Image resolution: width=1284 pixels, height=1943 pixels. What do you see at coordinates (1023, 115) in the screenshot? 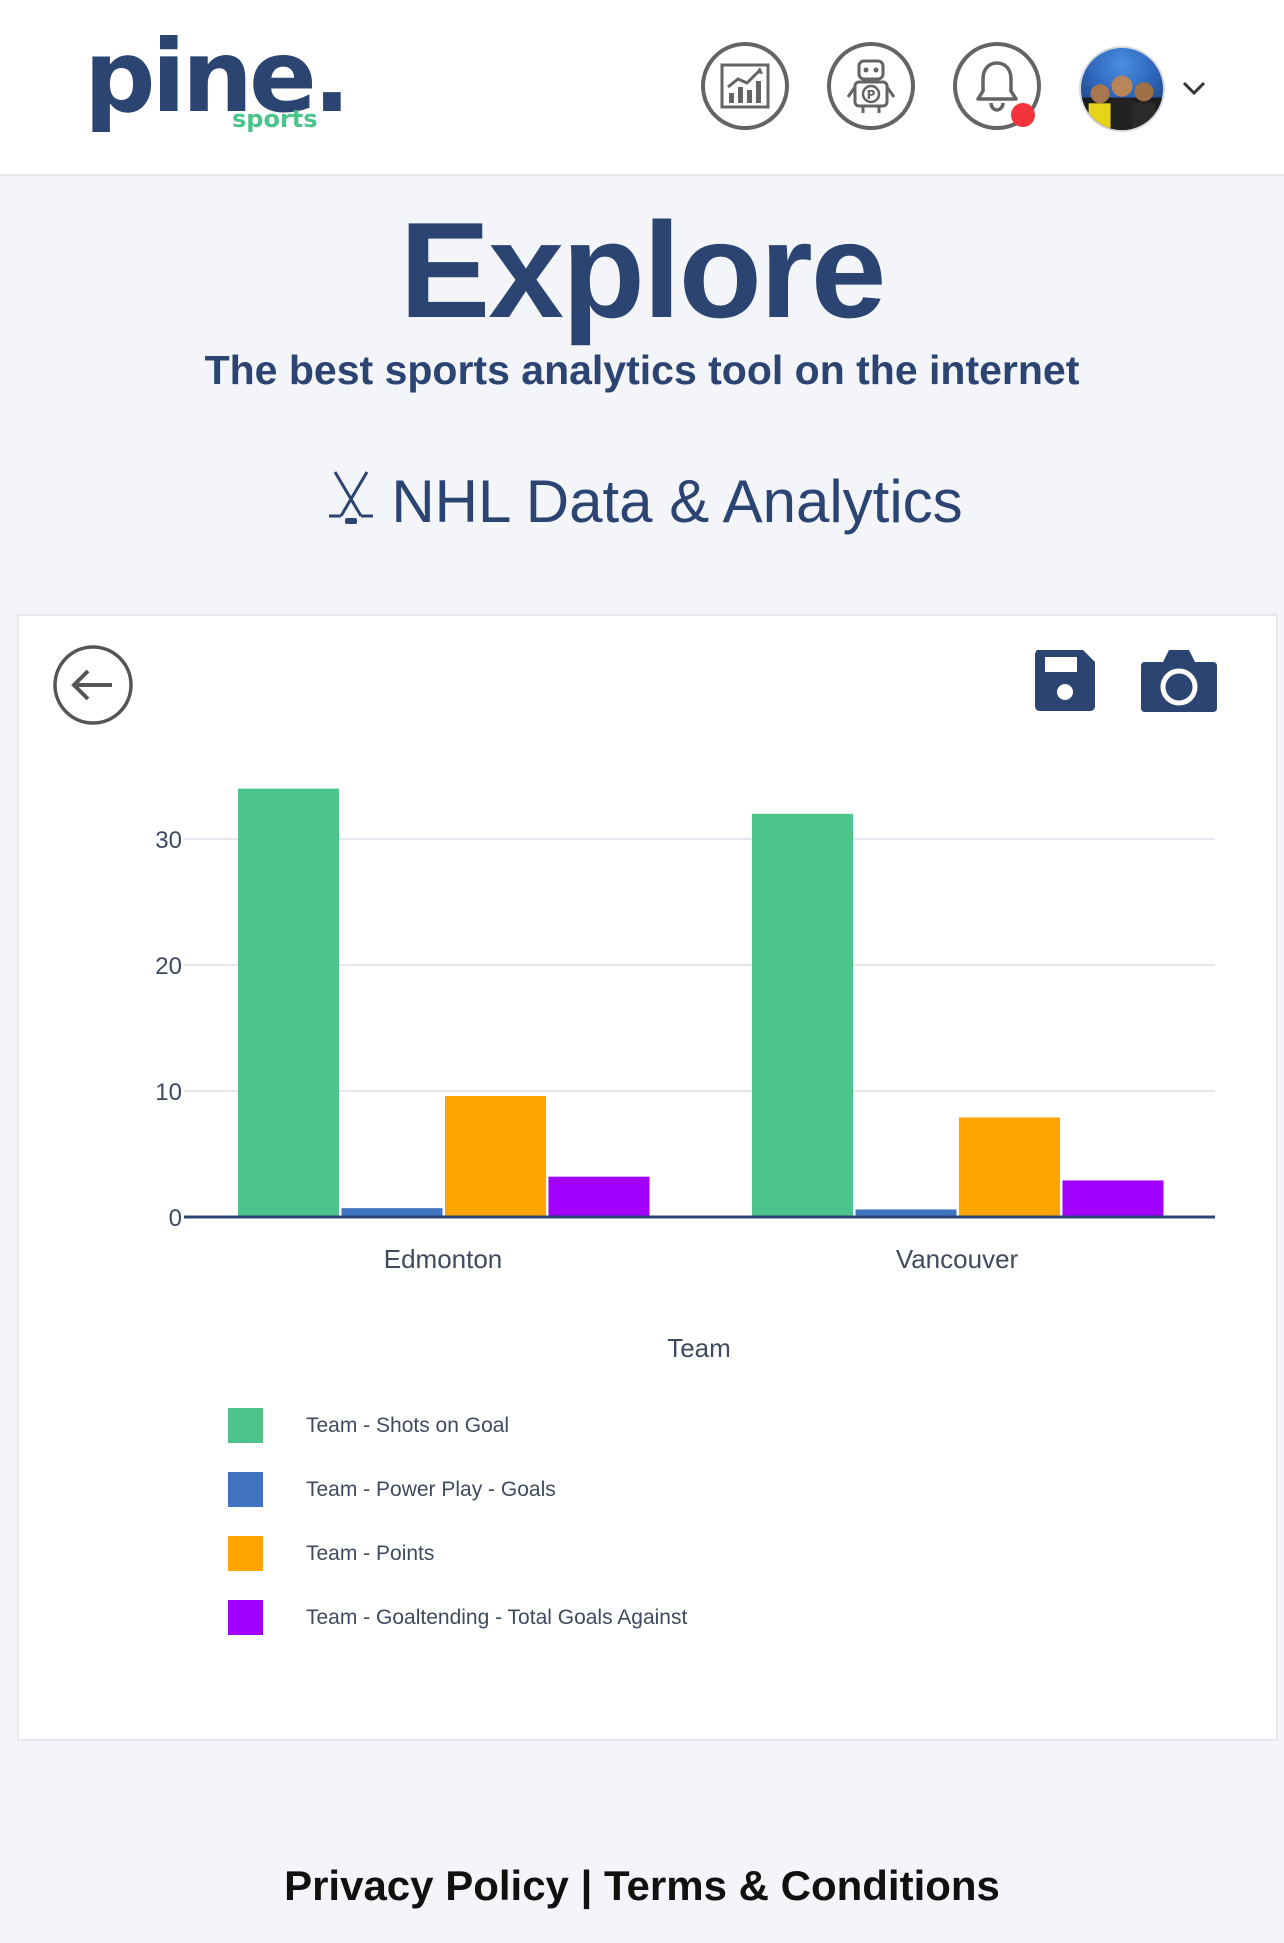
I see `notification-badge` at bounding box center [1023, 115].